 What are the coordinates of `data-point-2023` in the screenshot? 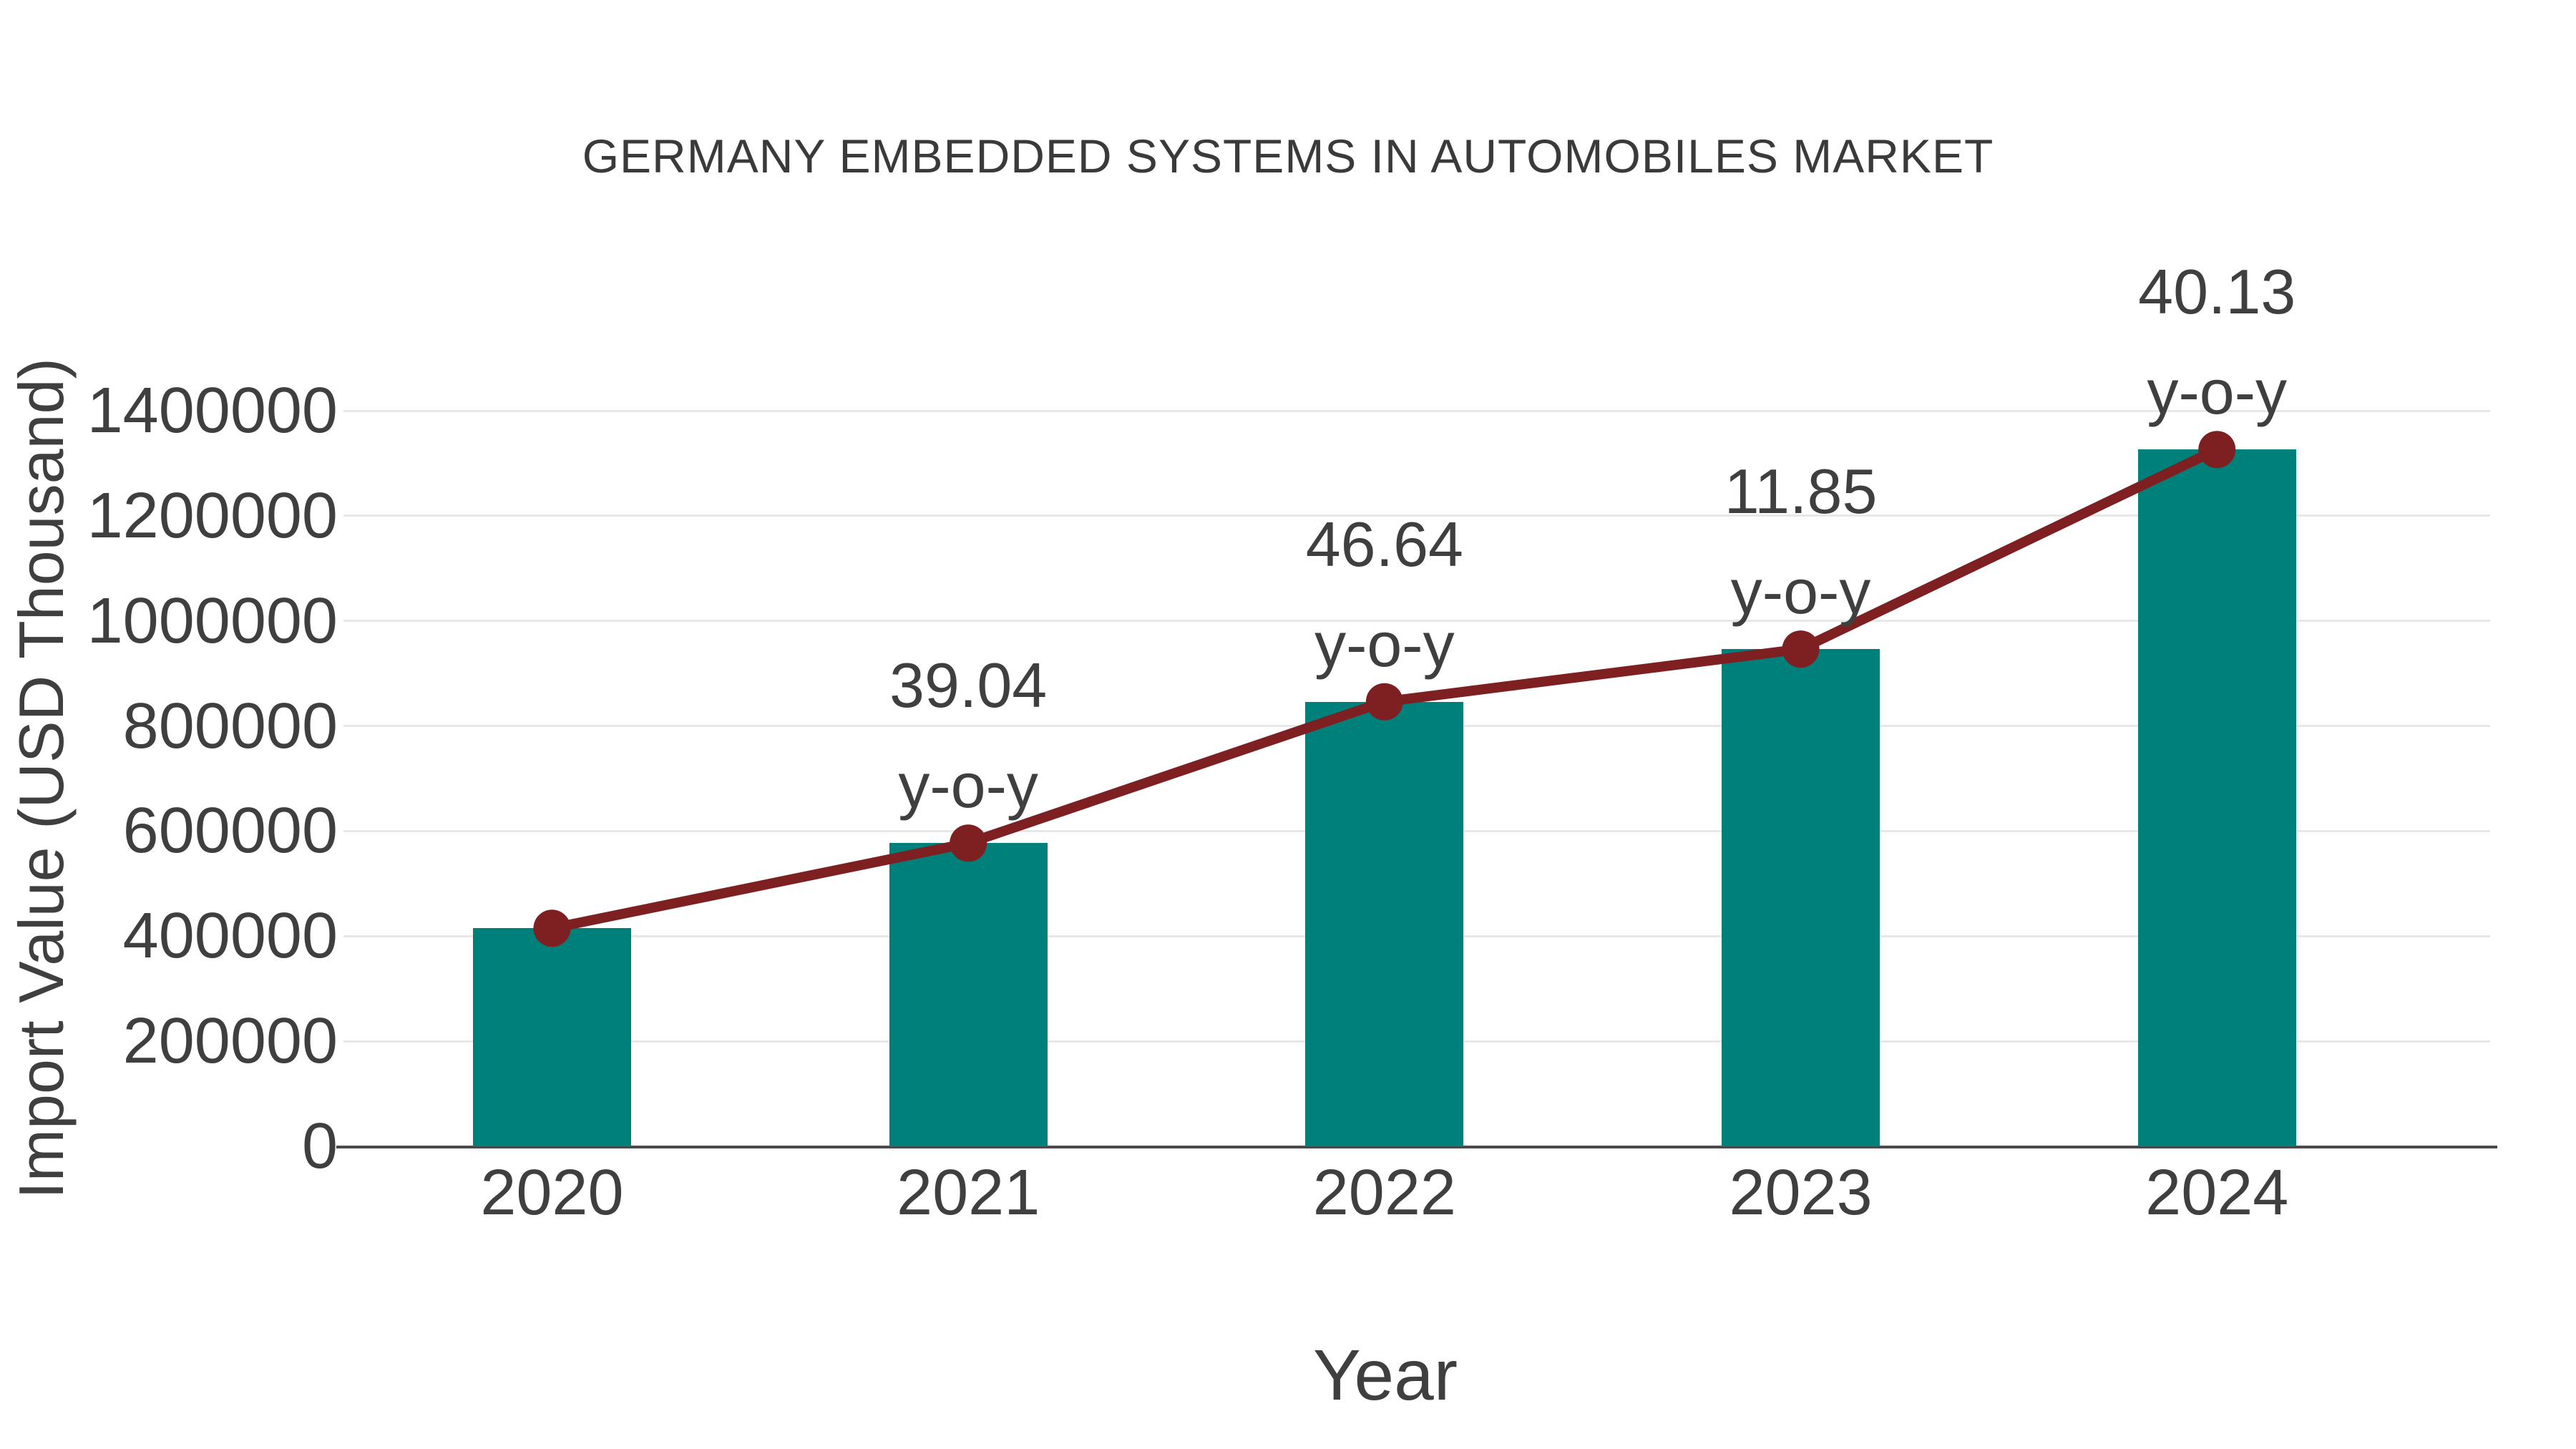 It's located at (1801, 649).